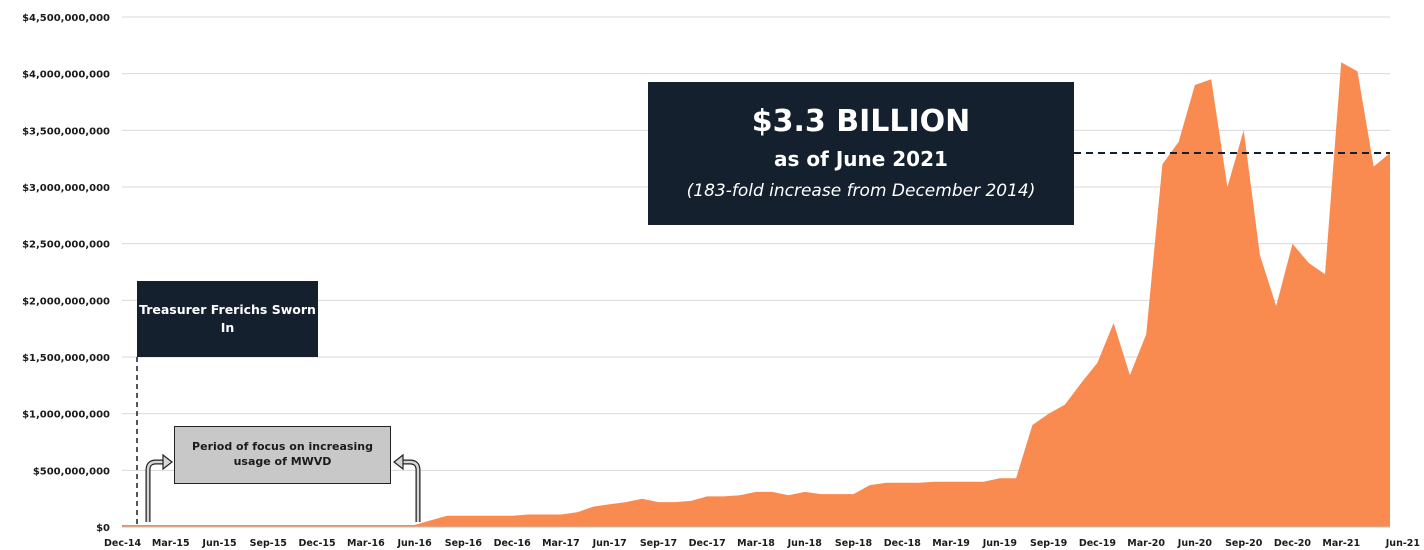 The height and width of the screenshot is (550, 1424). What do you see at coordinates (1146, 543) in the screenshot?
I see `x-tick-label: Mar-20` at bounding box center [1146, 543].